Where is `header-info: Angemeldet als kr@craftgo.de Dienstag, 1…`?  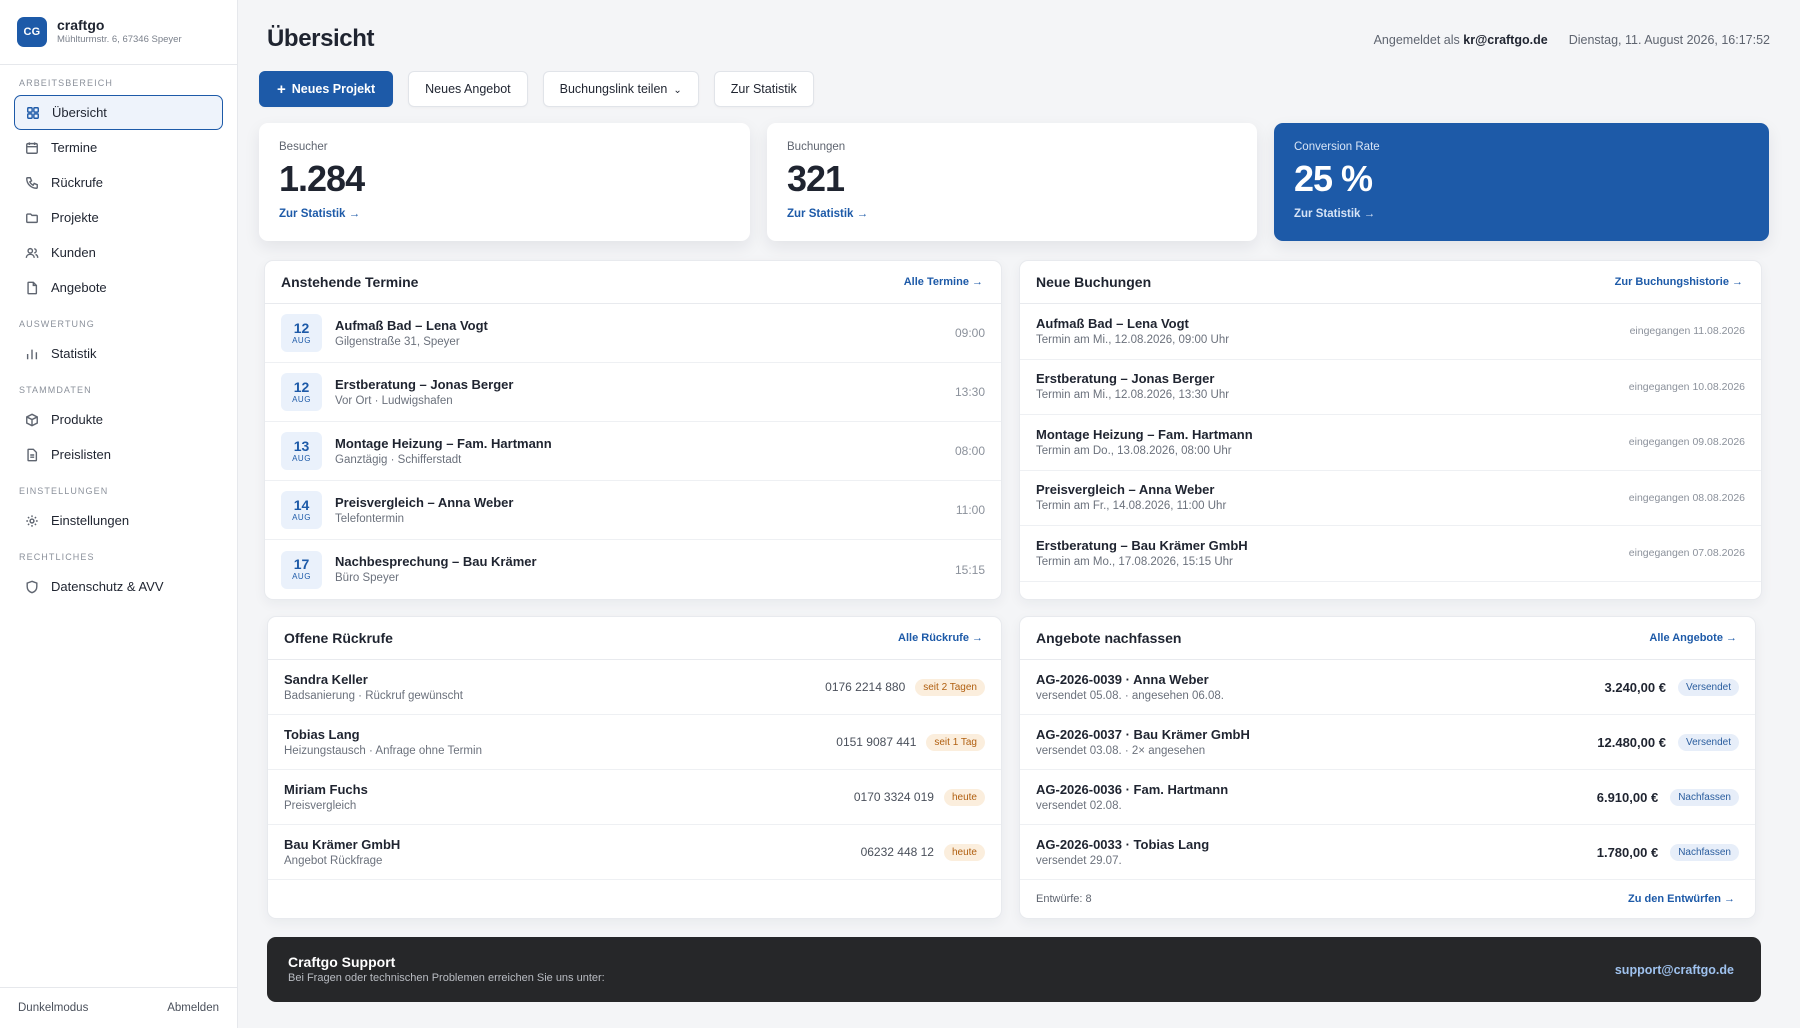 header-info: Angemeldet als kr@craftgo.de Dienstag, 1… is located at coordinates (1572, 40).